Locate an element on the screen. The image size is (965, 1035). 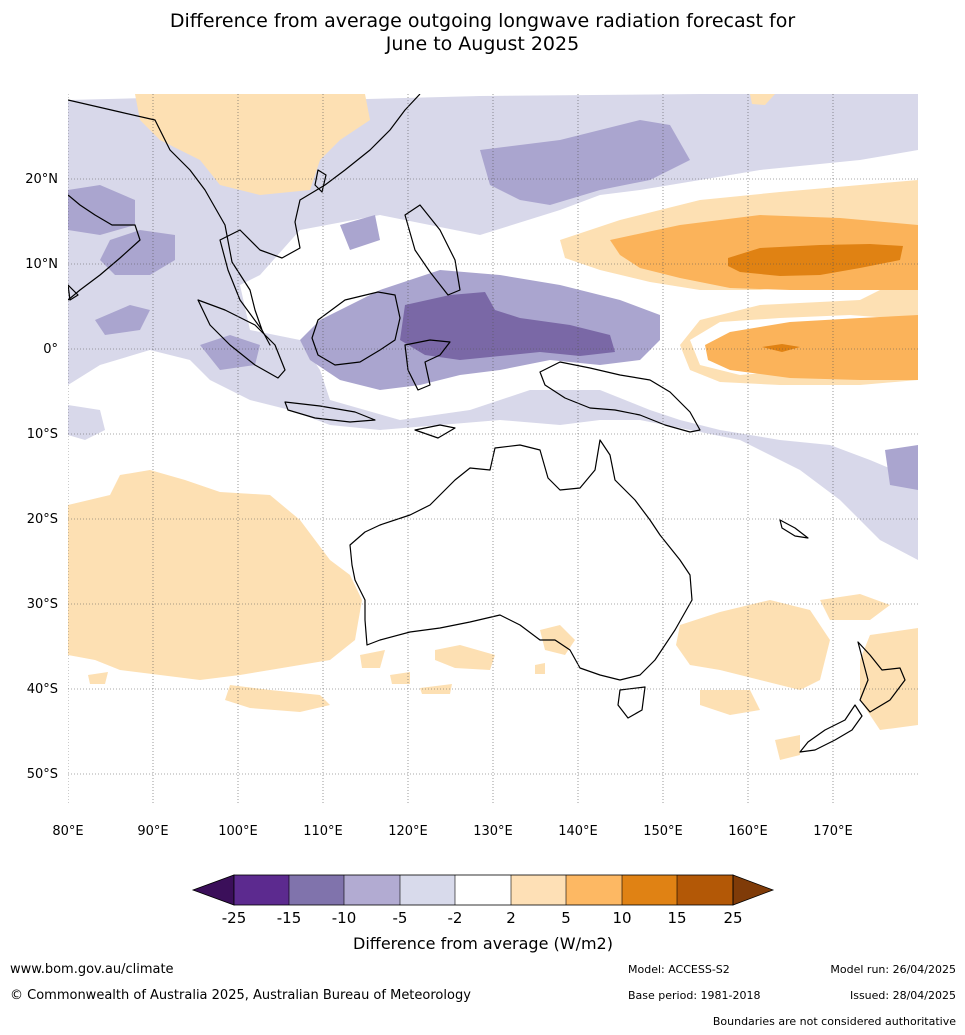
lon-label: 170°E is located at coordinates (833, 831).